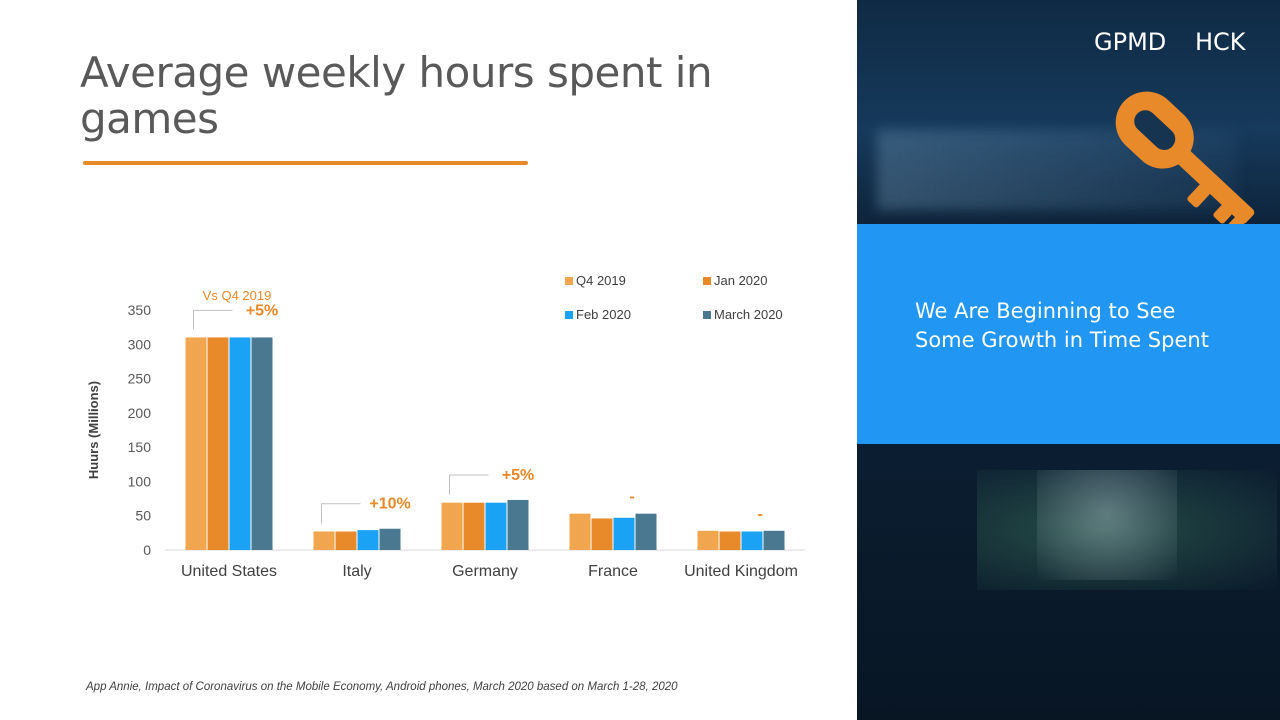  What do you see at coordinates (93, 430) in the screenshot?
I see `y-axis-title: Huurs (Millions)` at bounding box center [93, 430].